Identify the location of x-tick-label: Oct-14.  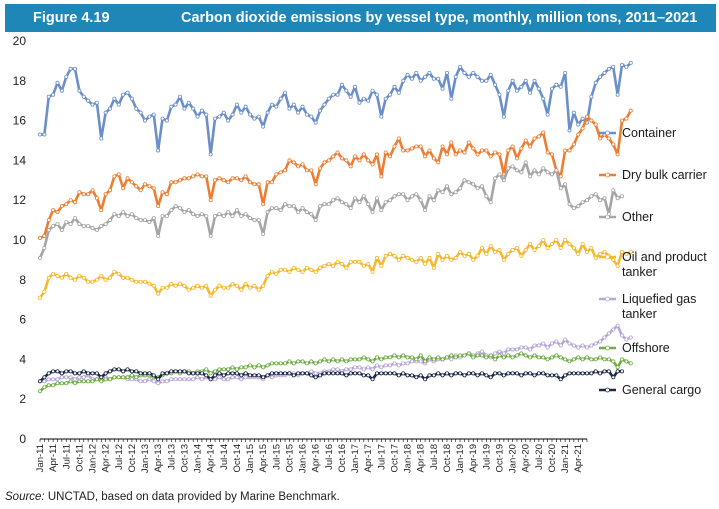
(237, 458).